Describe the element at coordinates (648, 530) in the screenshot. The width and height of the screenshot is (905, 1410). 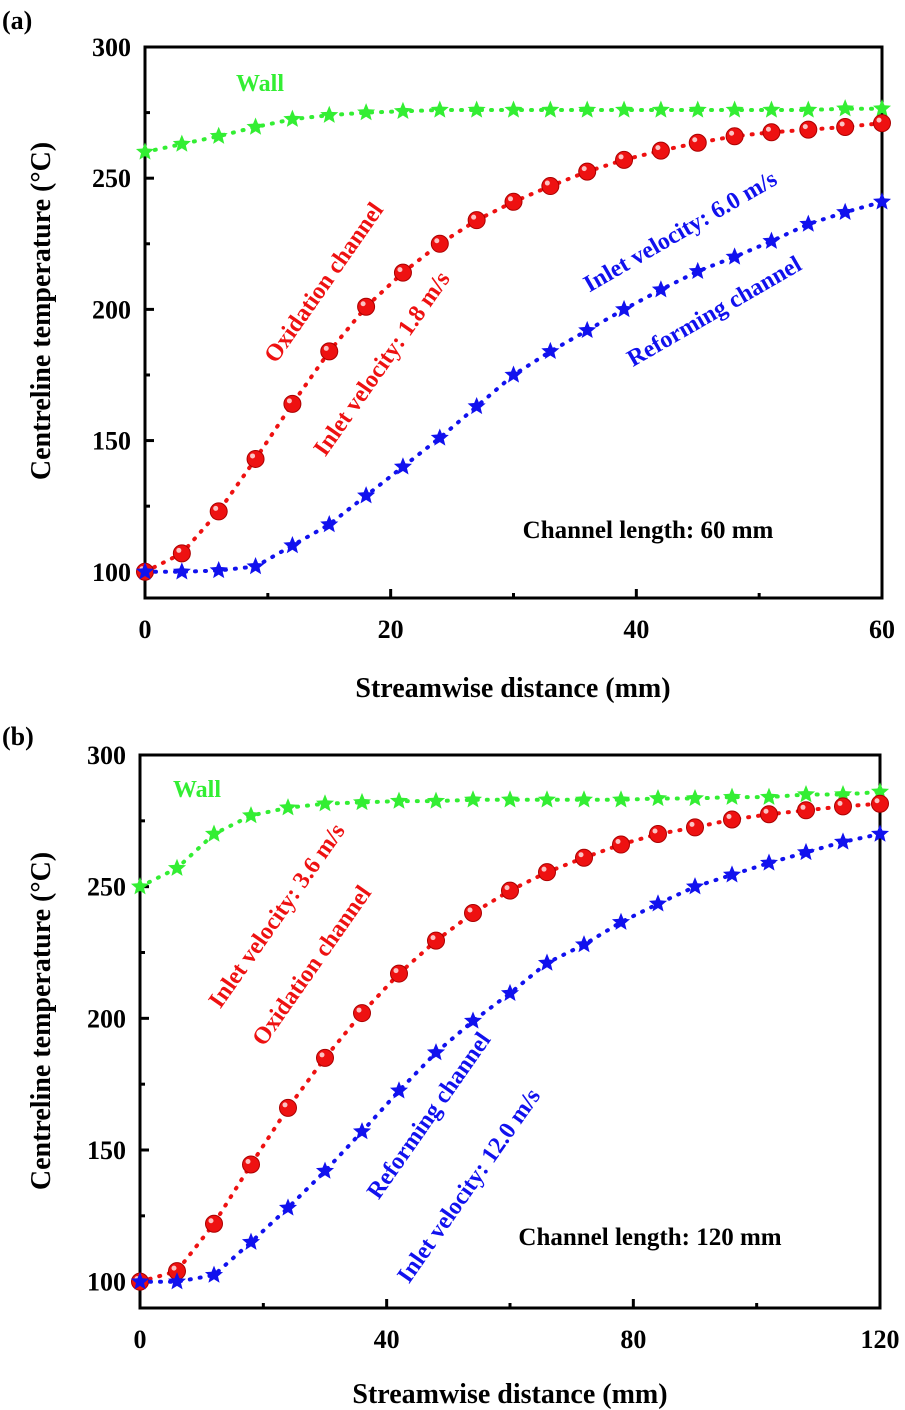
I see `annotation-channel-length: Channel length: 60 mm` at that location.